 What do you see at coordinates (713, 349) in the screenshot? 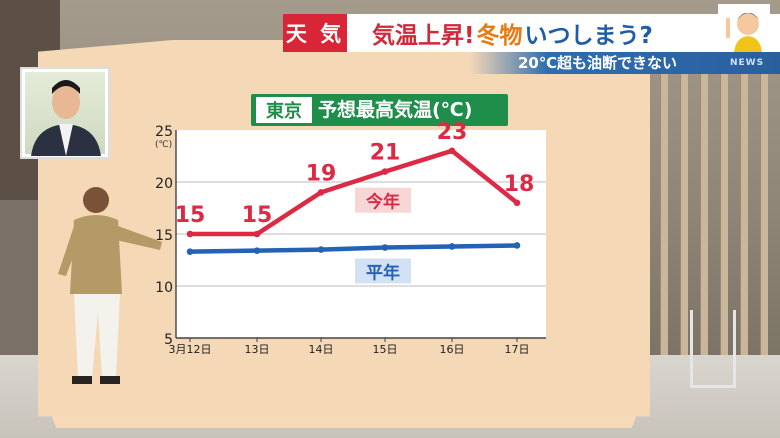
I see `studio-stand` at bounding box center [713, 349].